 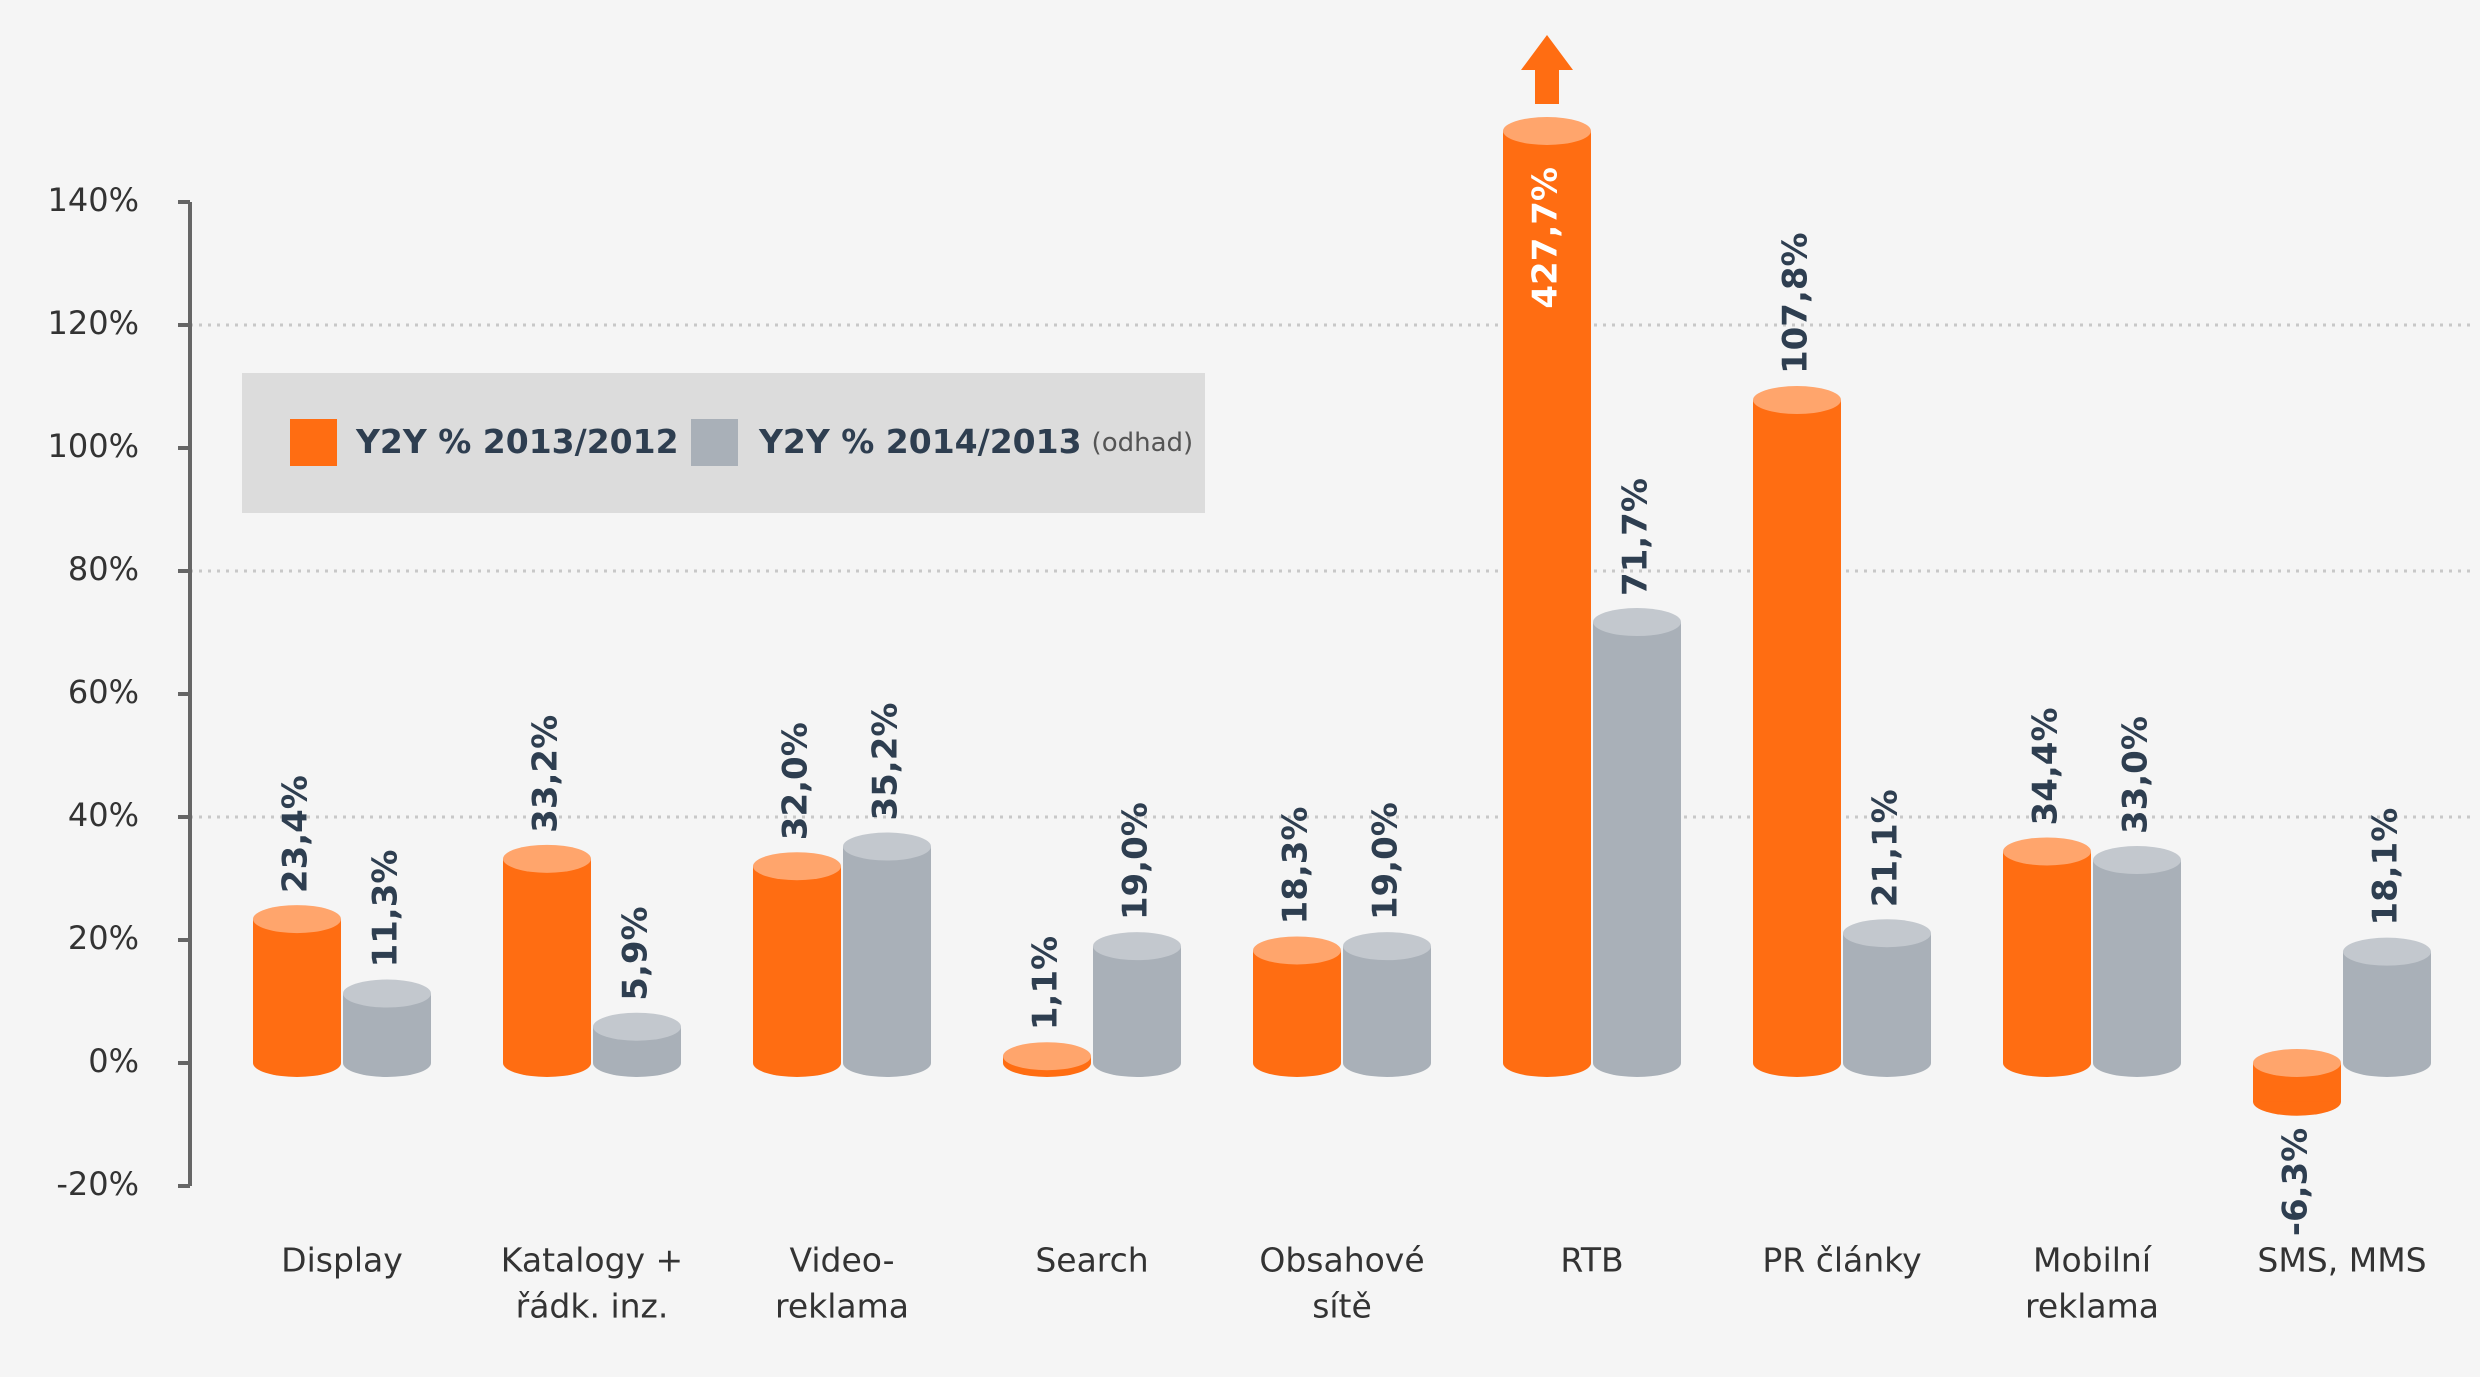 What do you see at coordinates (113, 1061) in the screenshot?
I see `y-tick-label: 0%` at bounding box center [113, 1061].